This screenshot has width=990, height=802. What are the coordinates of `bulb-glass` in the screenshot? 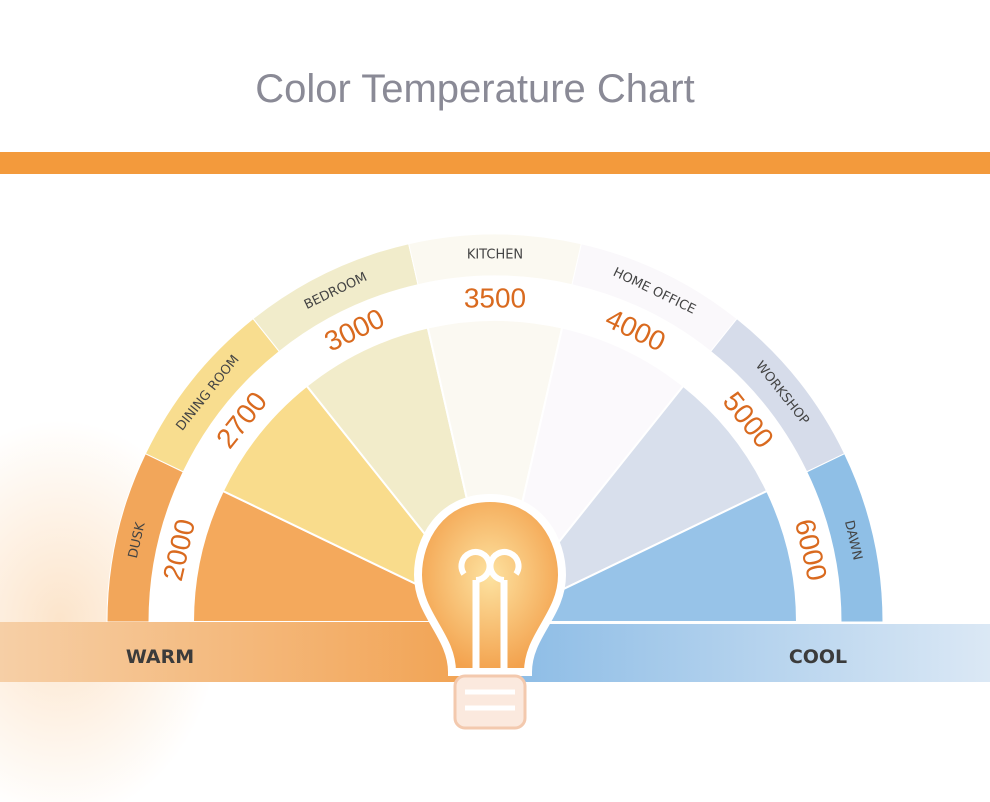 It's located at (490, 584).